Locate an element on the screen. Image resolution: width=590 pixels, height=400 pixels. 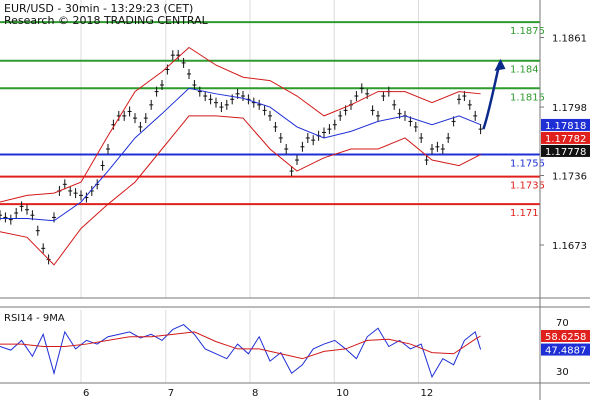
rsi-y-tick-label: 70 is located at coordinates (562, 323).